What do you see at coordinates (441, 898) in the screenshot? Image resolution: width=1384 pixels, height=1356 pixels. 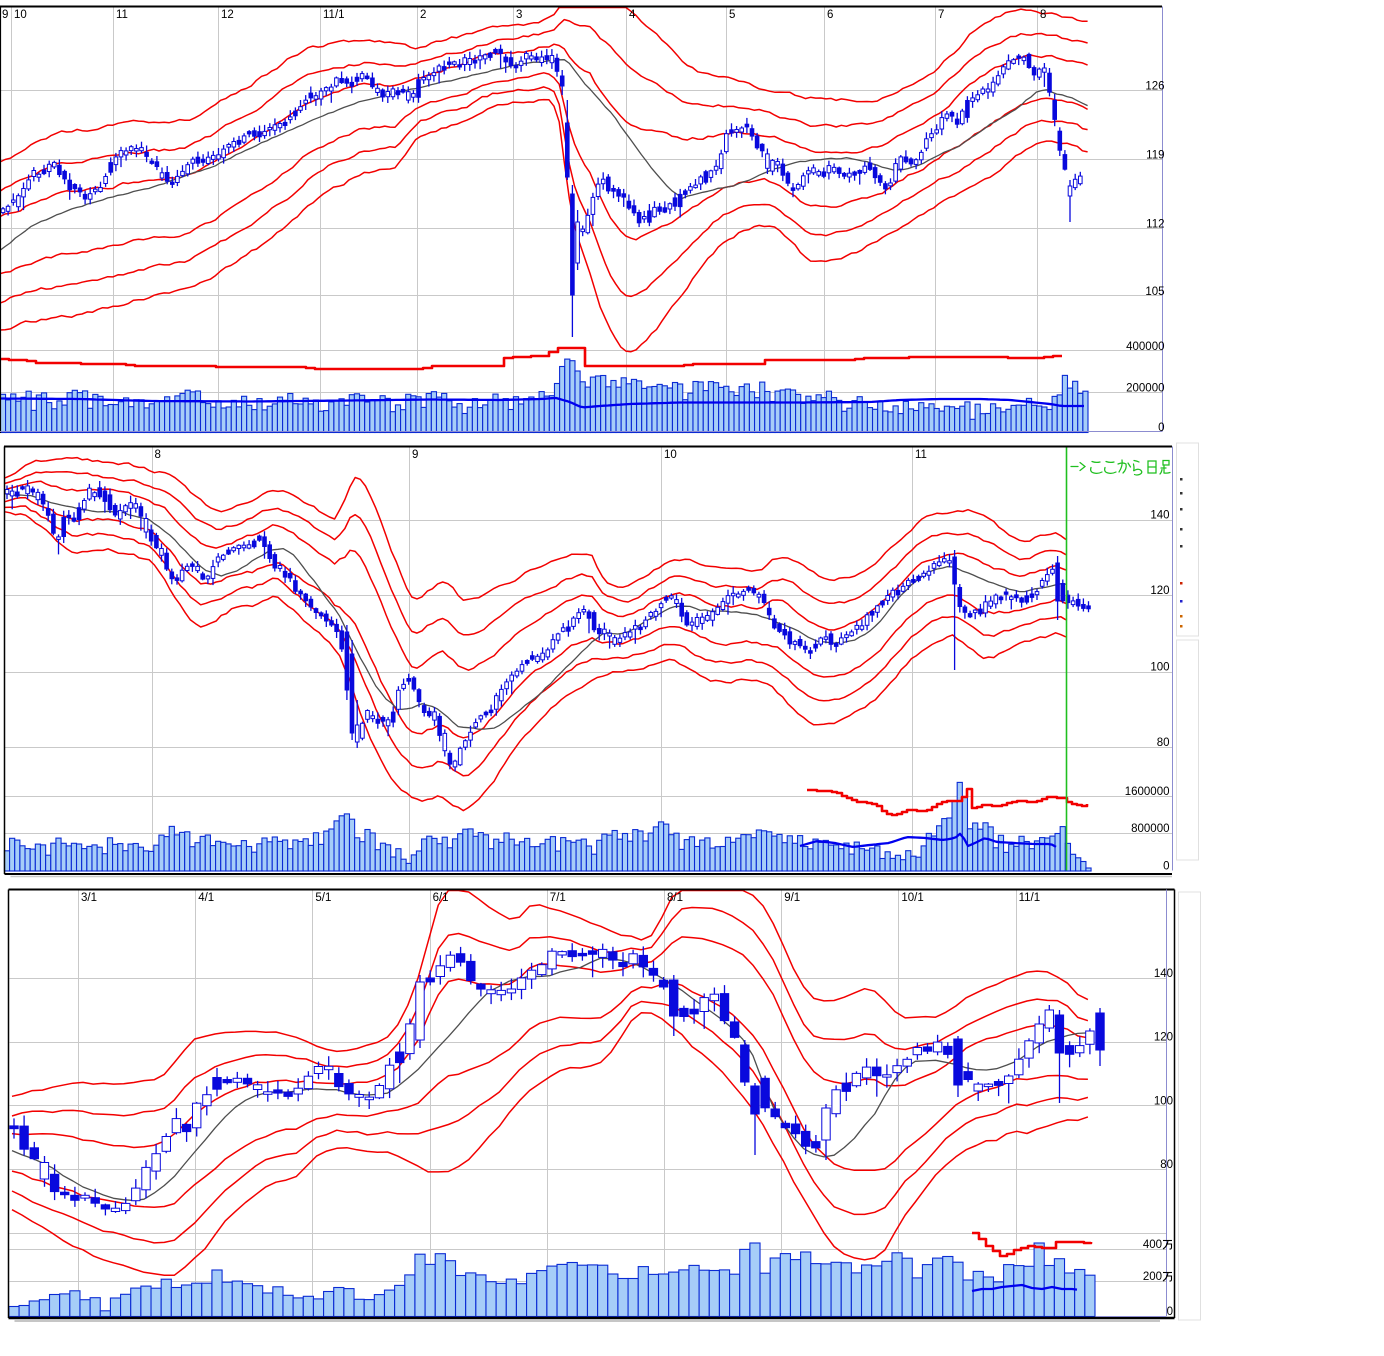 I see `svg-text: 6/1` at bounding box center [441, 898].